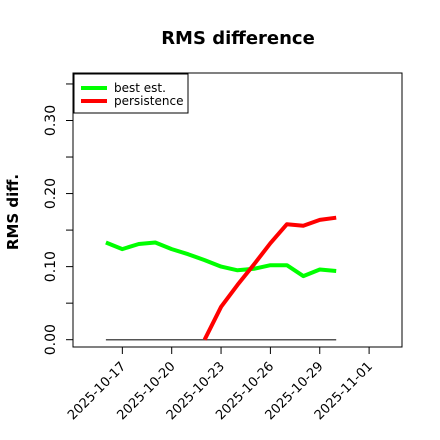 The width and height of the screenshot is (440, 440). Describe the element at coordinates (51, 266) in the screenshot. I see `y-tick-label: 0.10` at that location.